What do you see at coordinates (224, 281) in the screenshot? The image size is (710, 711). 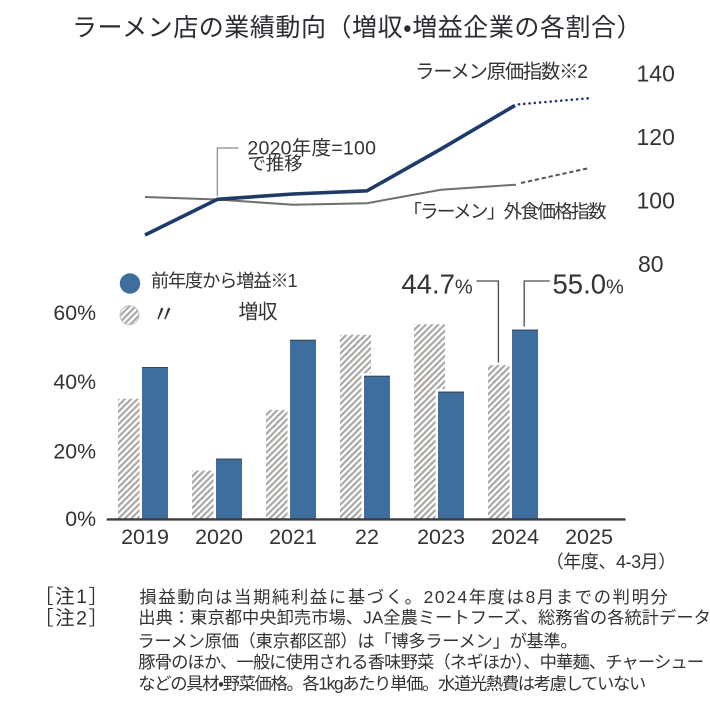 I see `svg-text: 前年度から増益※1` at bounding box center [224, 281].